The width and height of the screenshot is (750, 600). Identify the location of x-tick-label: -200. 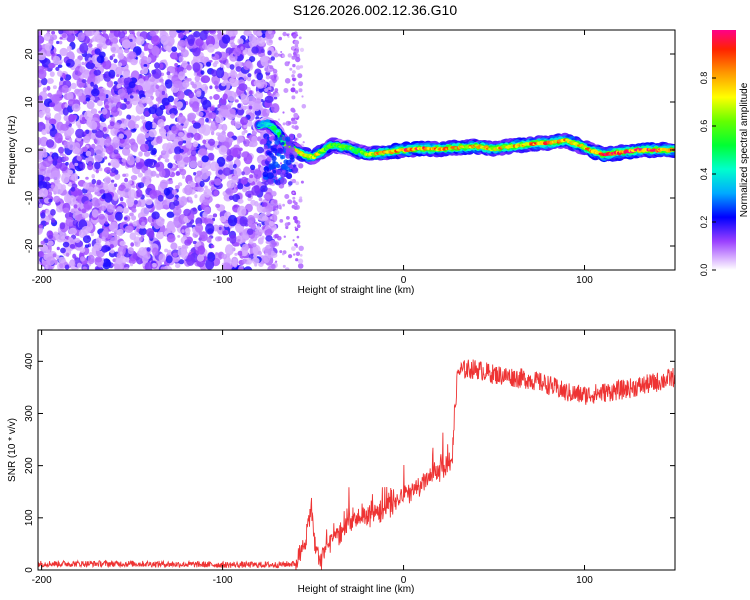
(42, 580).